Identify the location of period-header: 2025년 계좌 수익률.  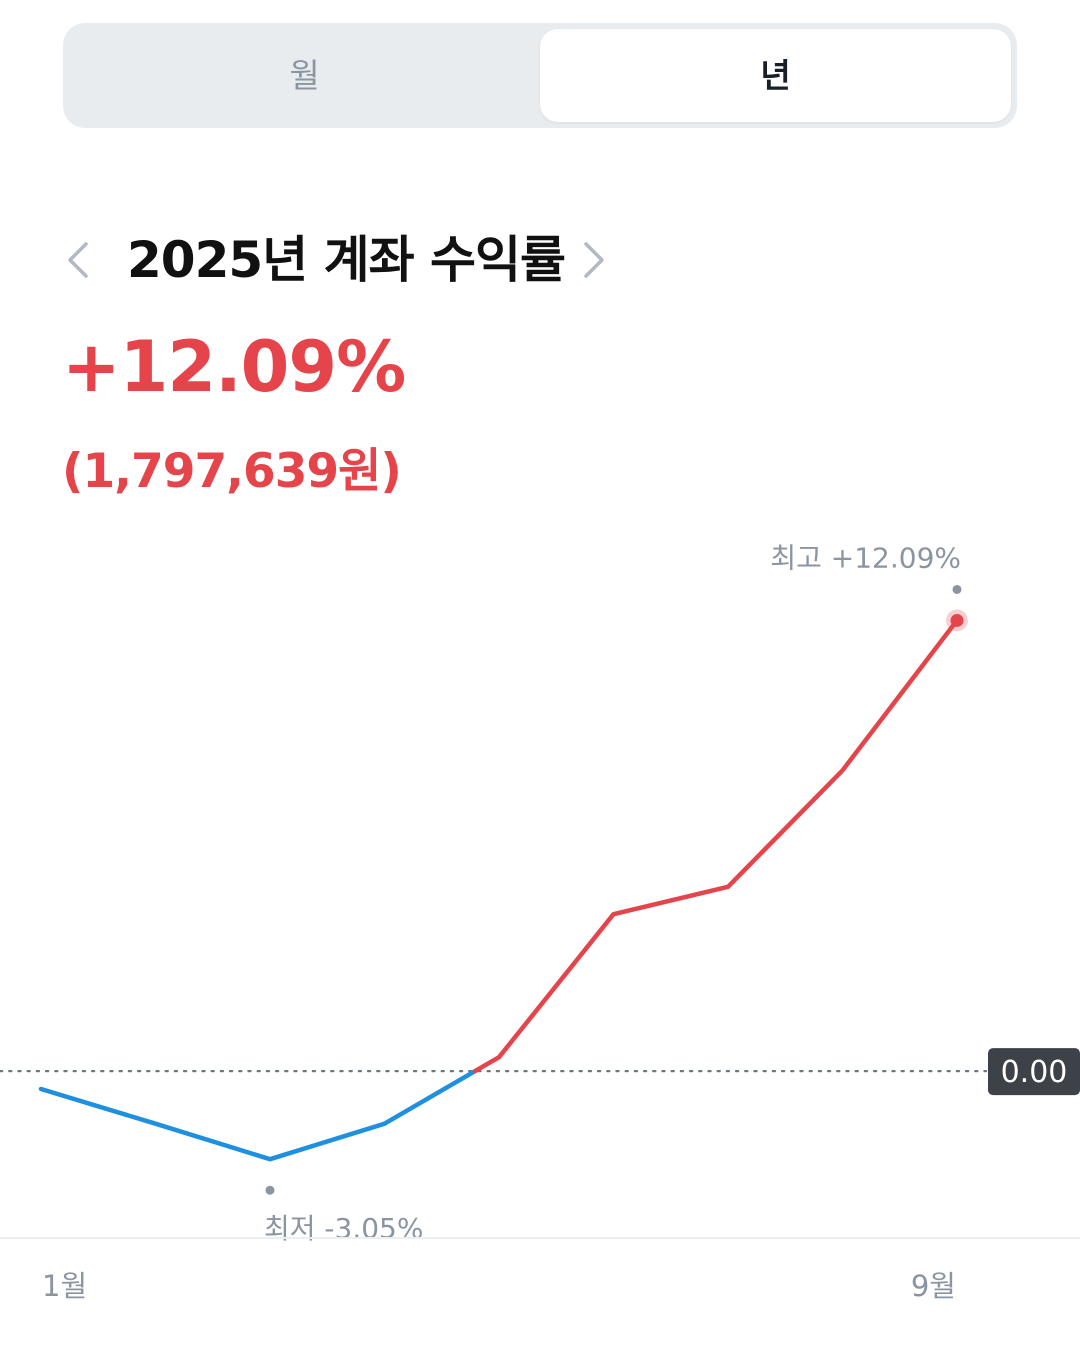
(360, 260).